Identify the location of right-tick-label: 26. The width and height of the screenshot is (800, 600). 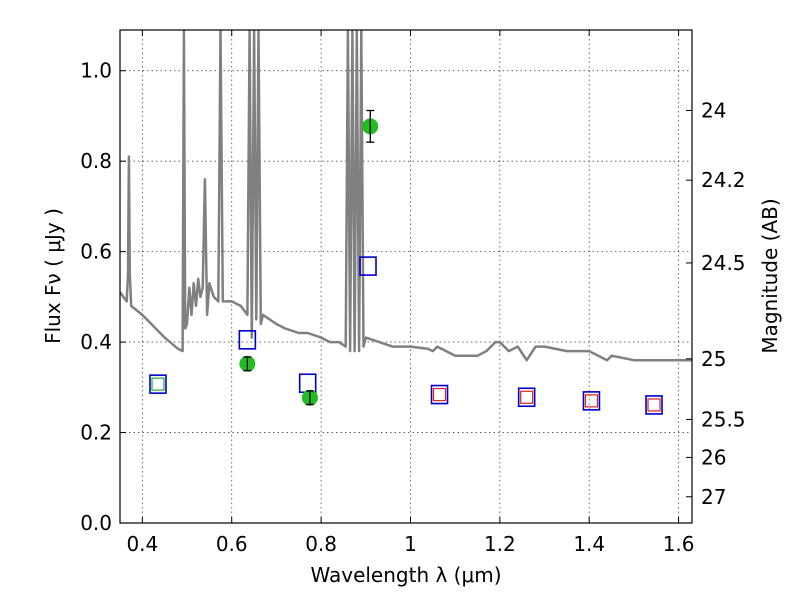
(713, 457).